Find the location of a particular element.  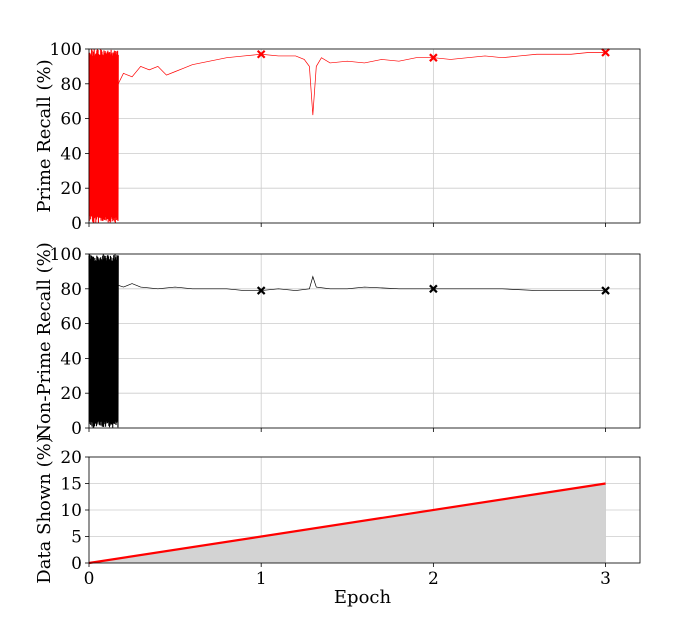

x-tick-label: 2 is located at coordinates (433, 579).